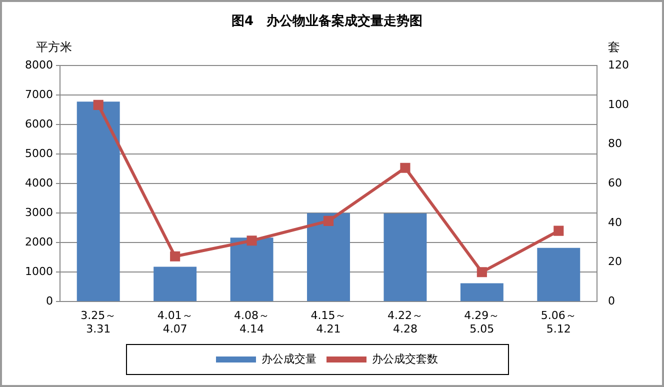  Describe the element at coordinates (38, 271) in the screenshot. I see `y-tick-label: 1000` at that location.